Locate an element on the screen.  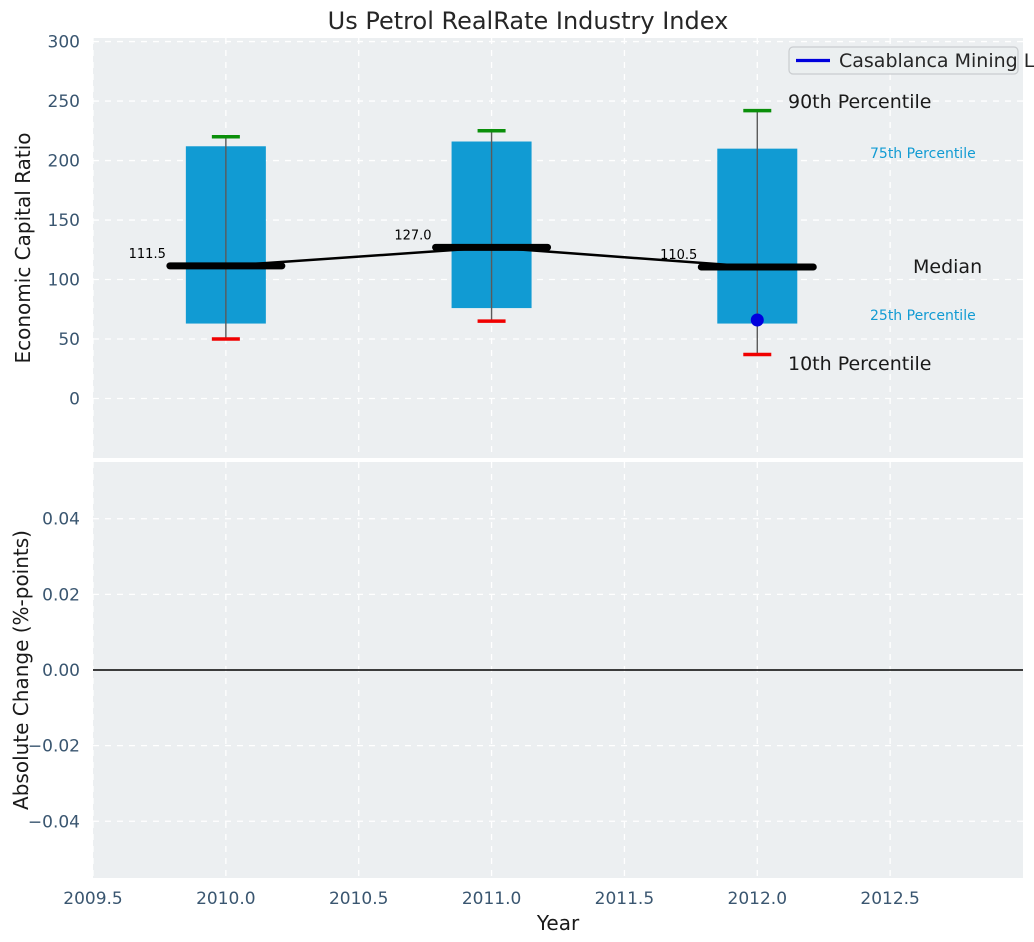
bottom-y-tick-label: 0.04 is located at coordinates (61, 520).